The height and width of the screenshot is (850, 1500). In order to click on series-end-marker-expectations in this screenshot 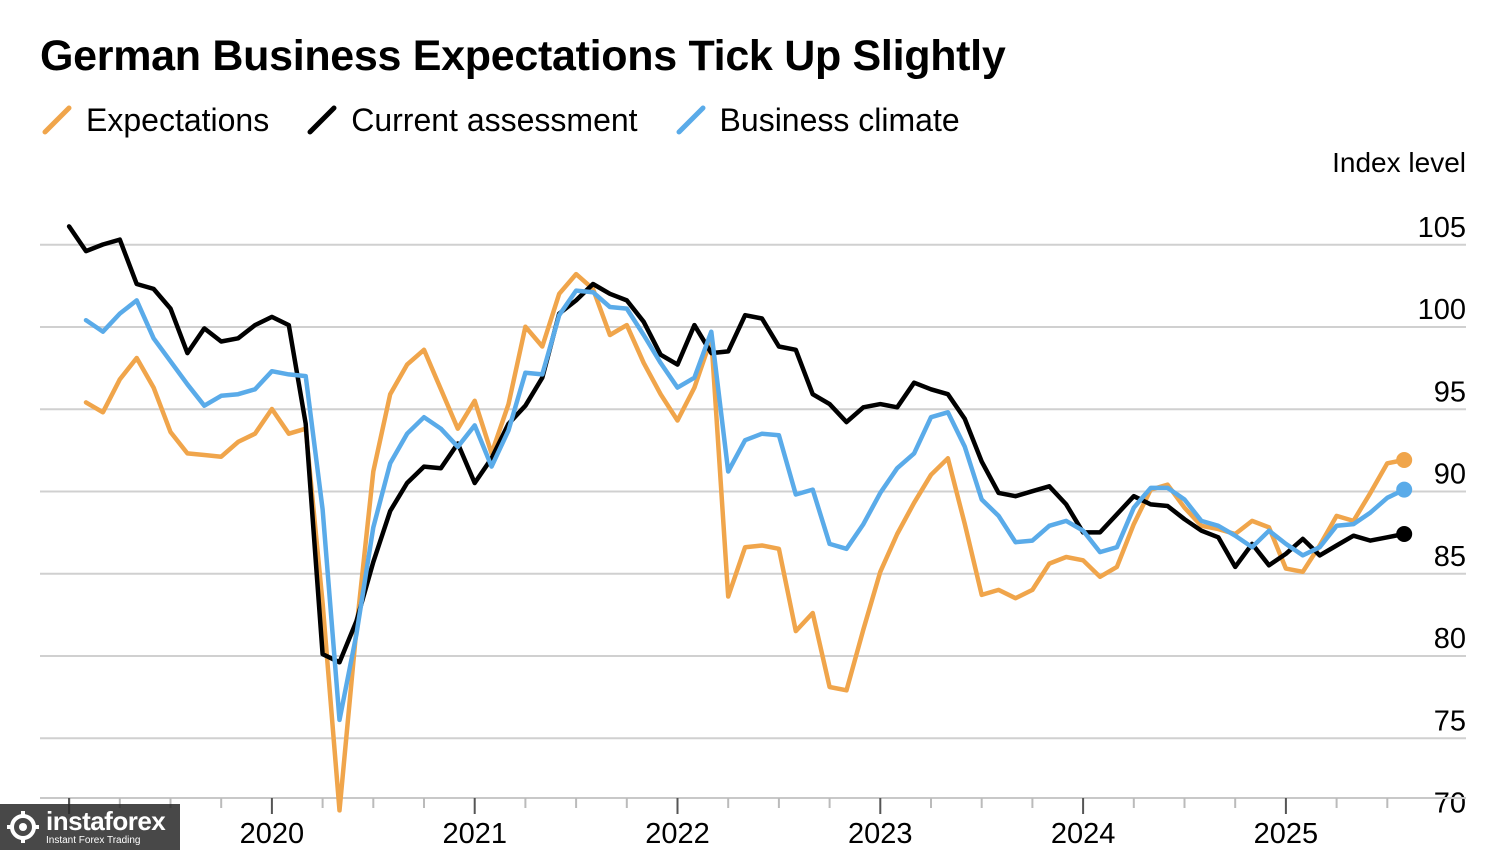, I will do `click(1404, 459)`.